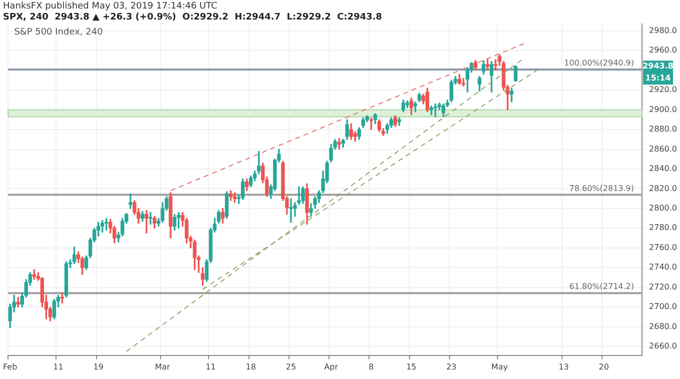  I want to click on x-tick-label: Apr, so click(331, 367).